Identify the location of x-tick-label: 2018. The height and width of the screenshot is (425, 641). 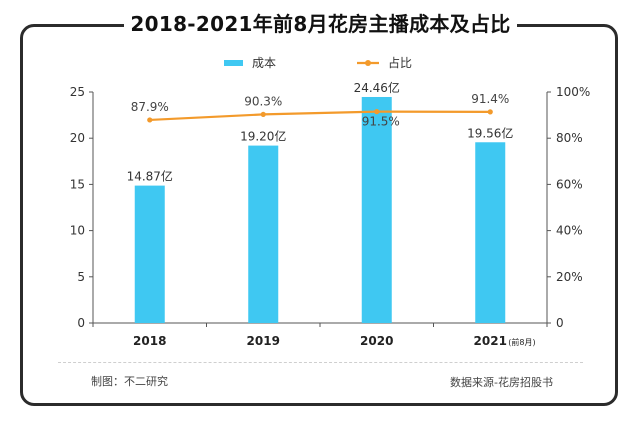
(149, 341).